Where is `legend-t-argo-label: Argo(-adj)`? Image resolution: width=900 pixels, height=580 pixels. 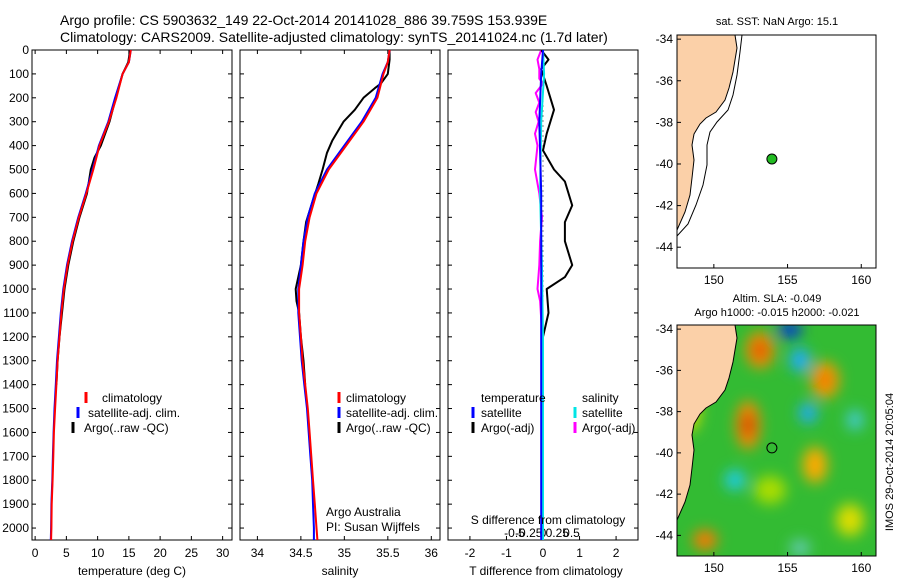 legend-t-argo-label: Argo(-adj) is located at coordinates (507, 428).